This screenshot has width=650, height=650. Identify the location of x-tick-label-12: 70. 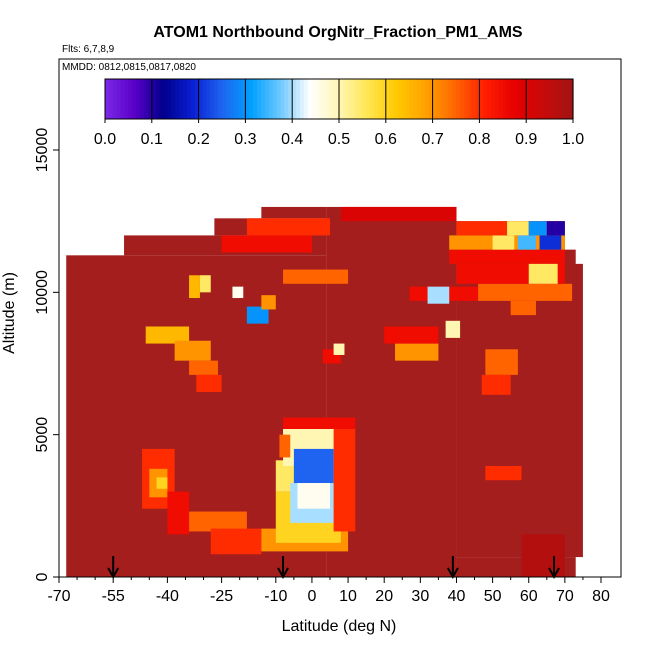
(565, 596).